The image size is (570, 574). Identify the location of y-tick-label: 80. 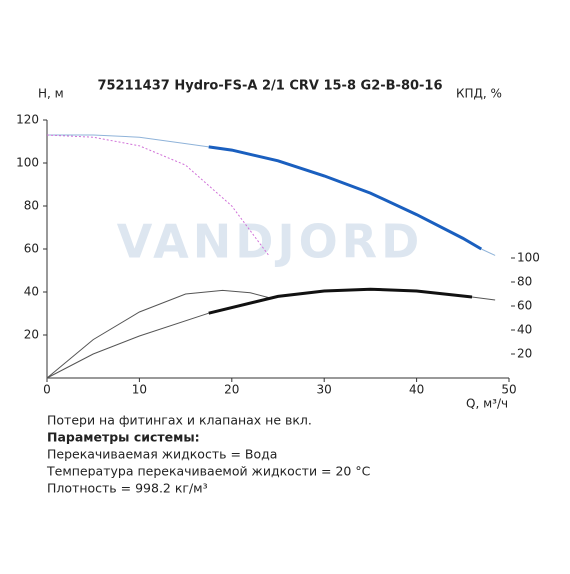
(31, 206).